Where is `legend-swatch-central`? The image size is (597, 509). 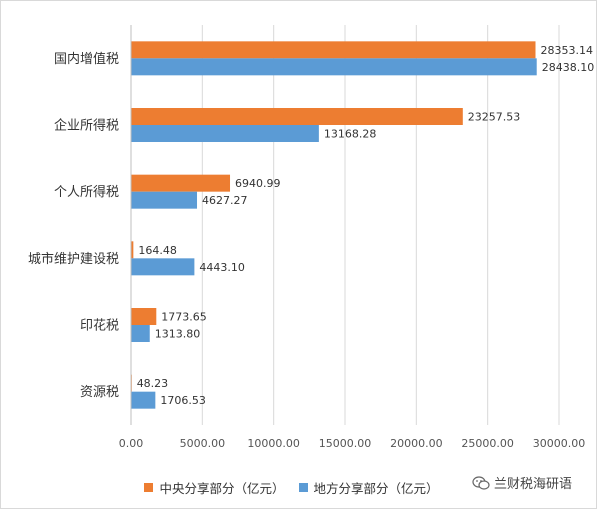
legend-swatch-central is located at coordinates (149, 487).